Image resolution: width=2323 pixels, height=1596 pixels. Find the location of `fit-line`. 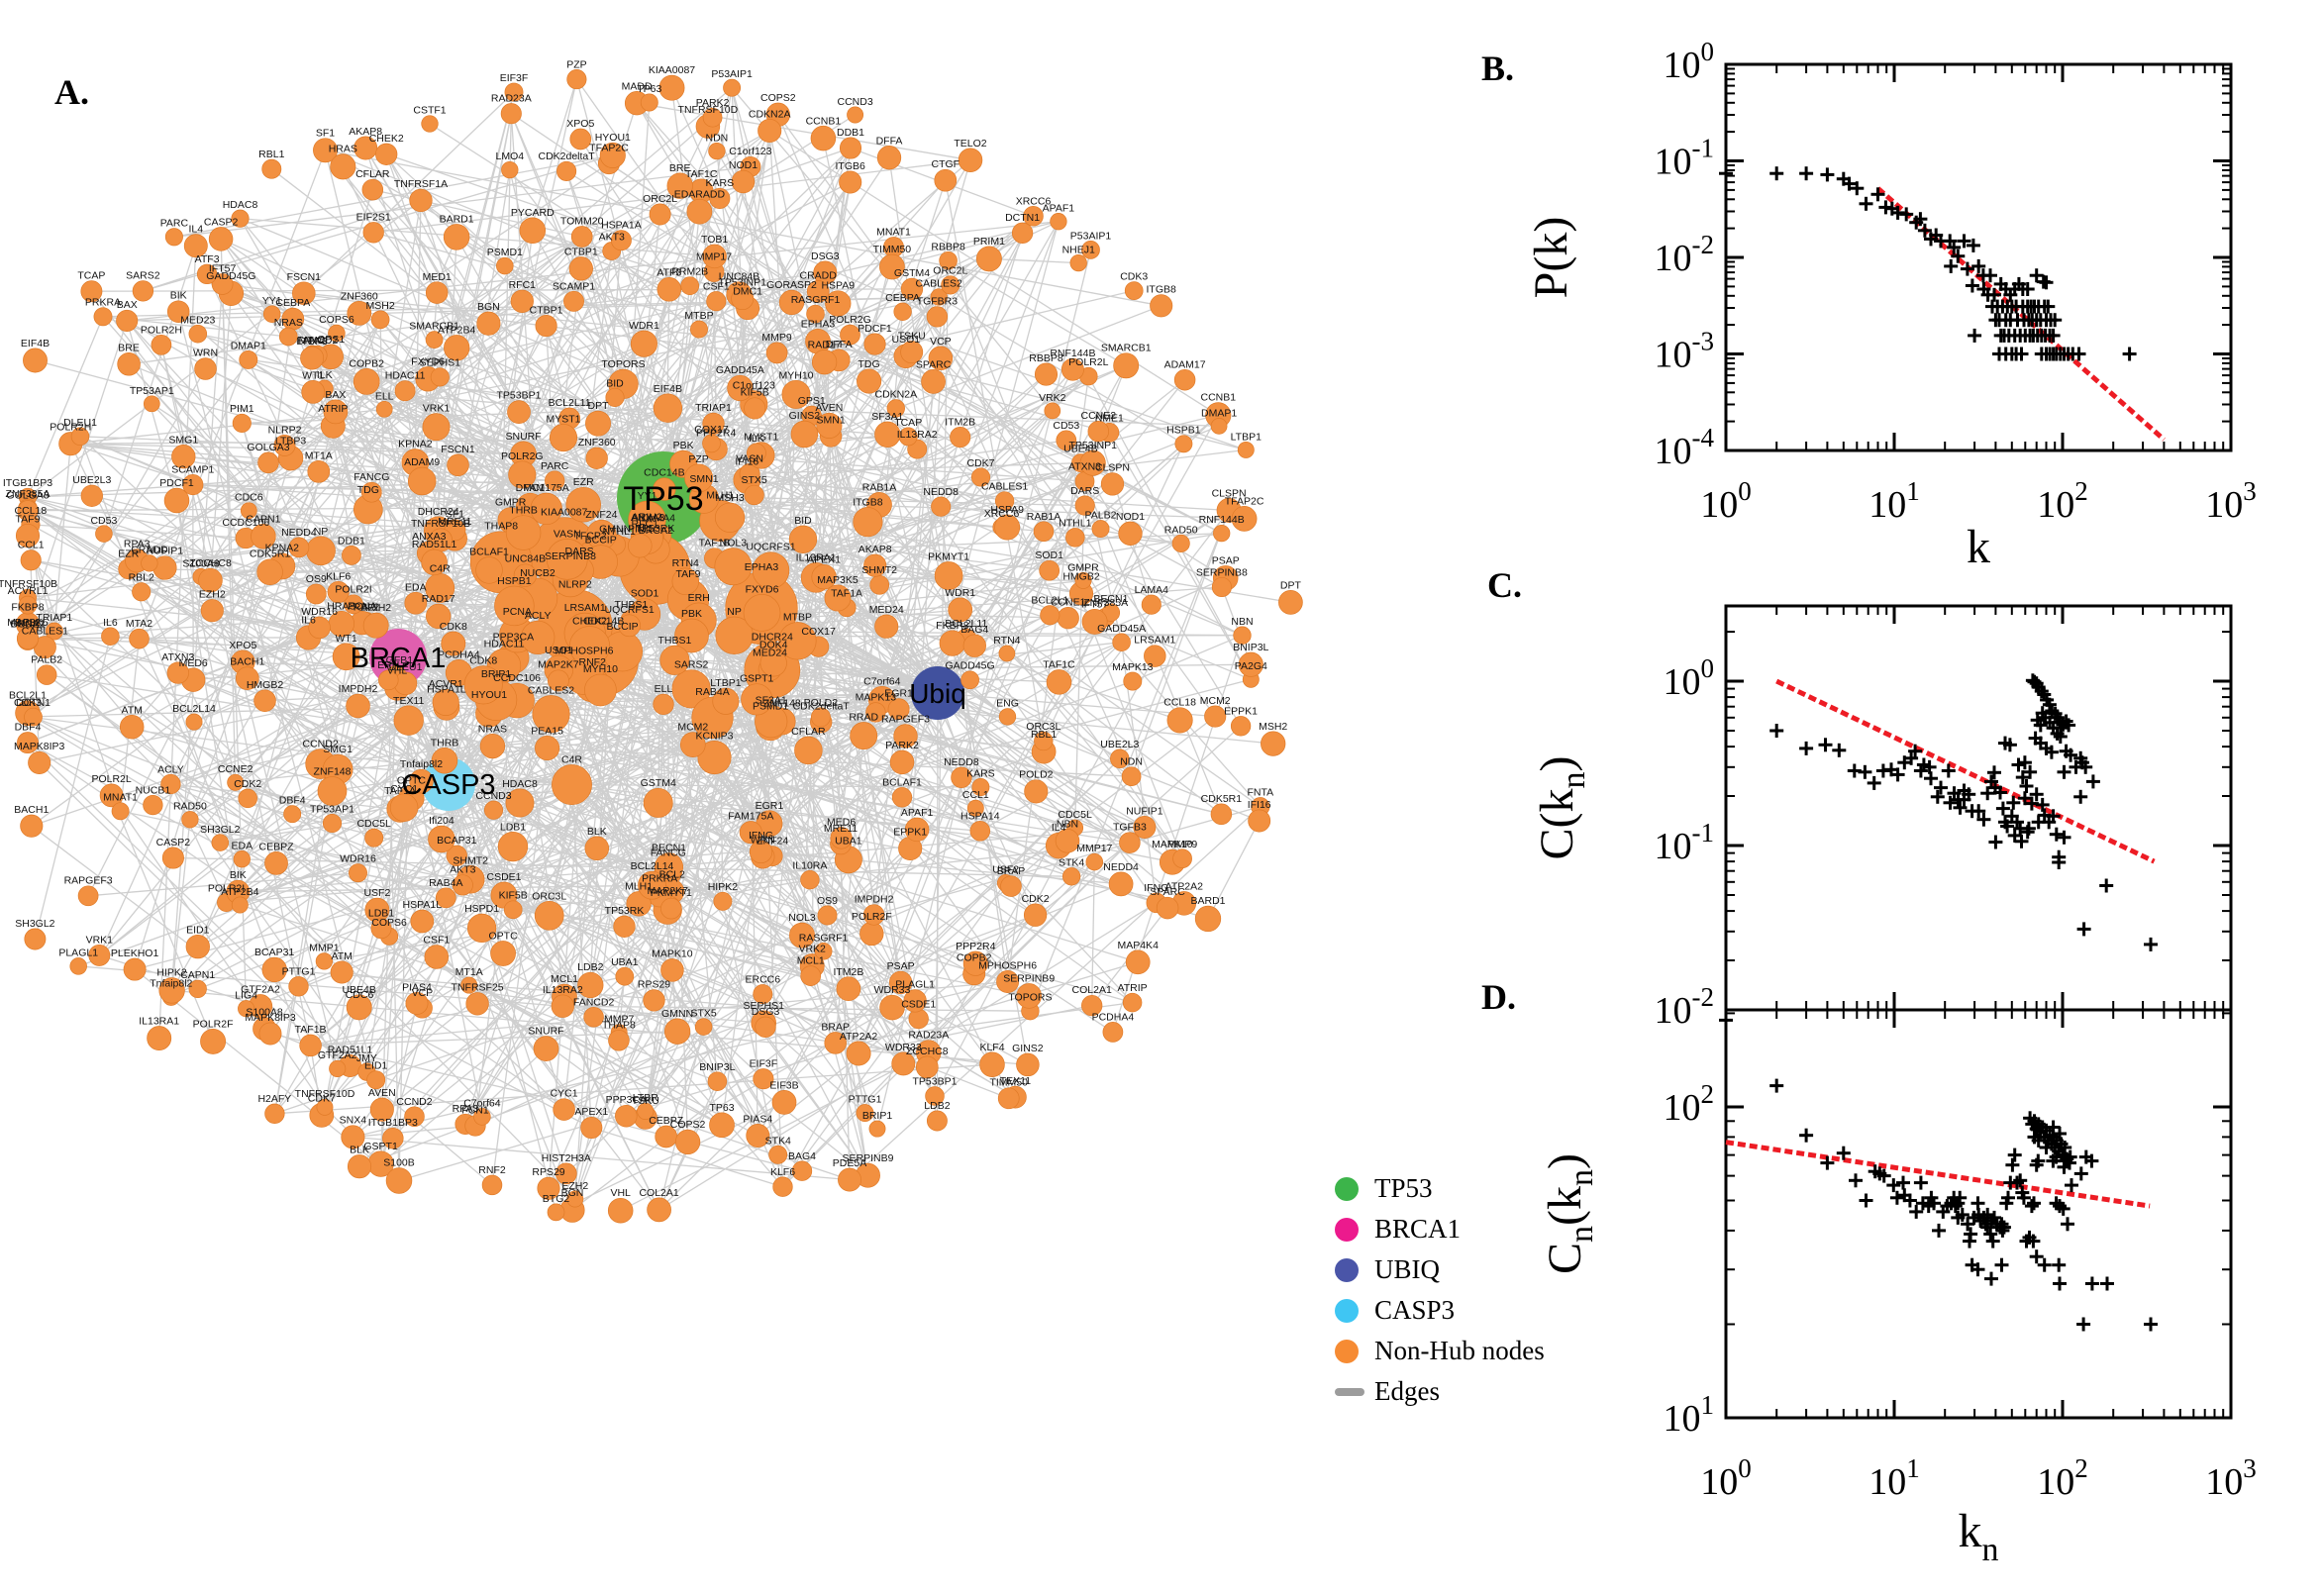

fit-line is located at coordinates (2021, 314).